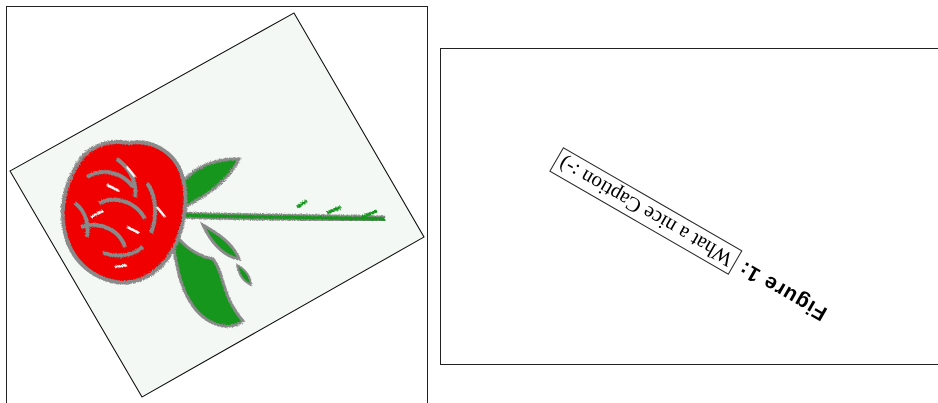  I want to click on caption-label: Figure 1:, so click(783, 291).